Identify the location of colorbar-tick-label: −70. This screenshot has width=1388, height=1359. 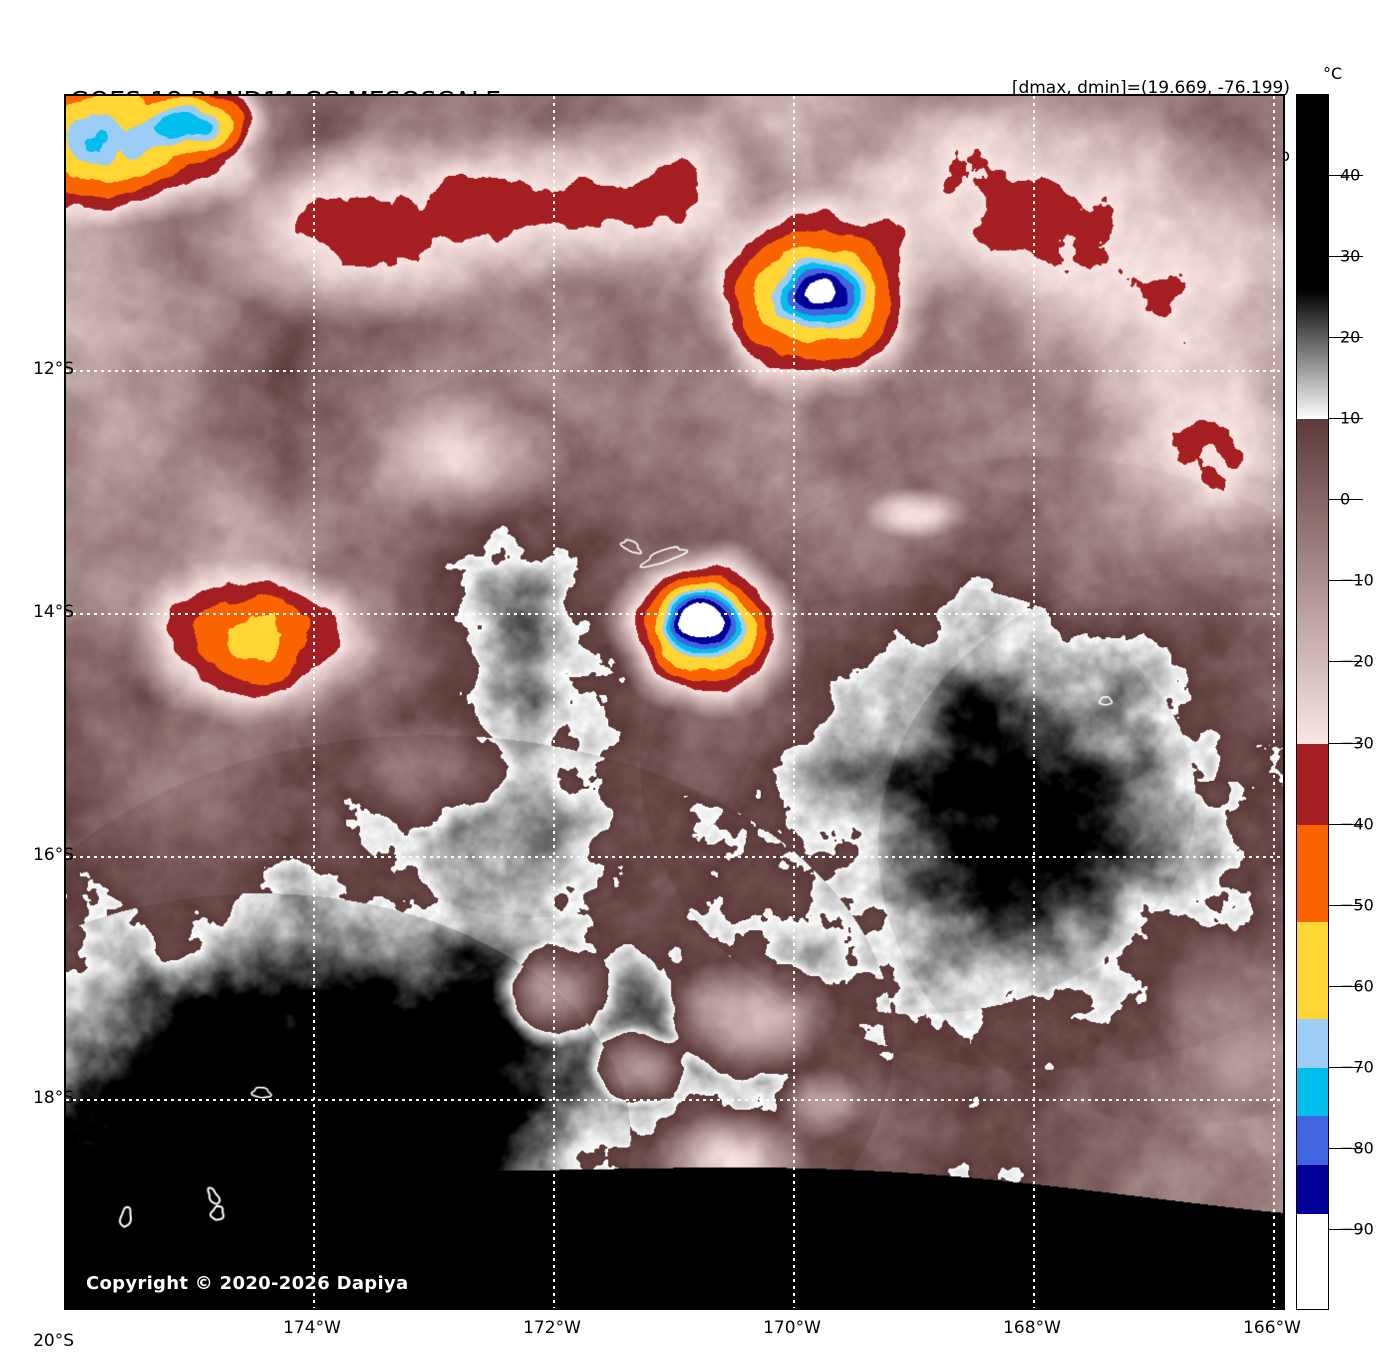
(1357, 1067).